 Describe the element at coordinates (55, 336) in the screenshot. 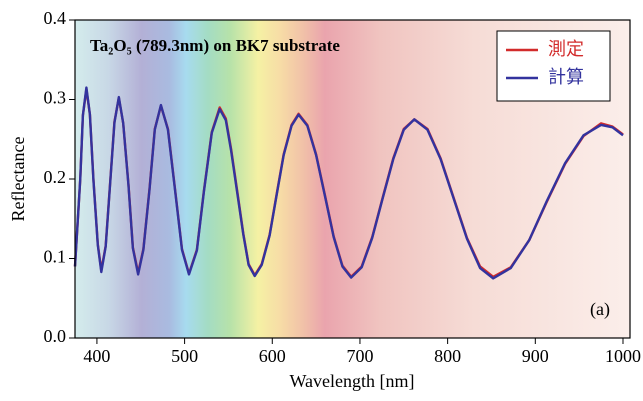

I see `y-tick-label: 0.0` at that location.